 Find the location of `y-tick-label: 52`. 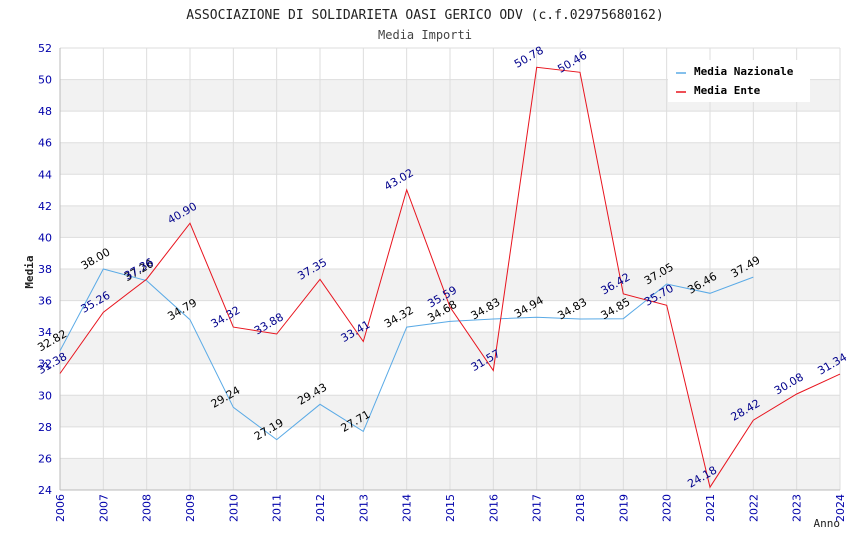

y-tick-label: 52 is located at coordinates (45, 48).